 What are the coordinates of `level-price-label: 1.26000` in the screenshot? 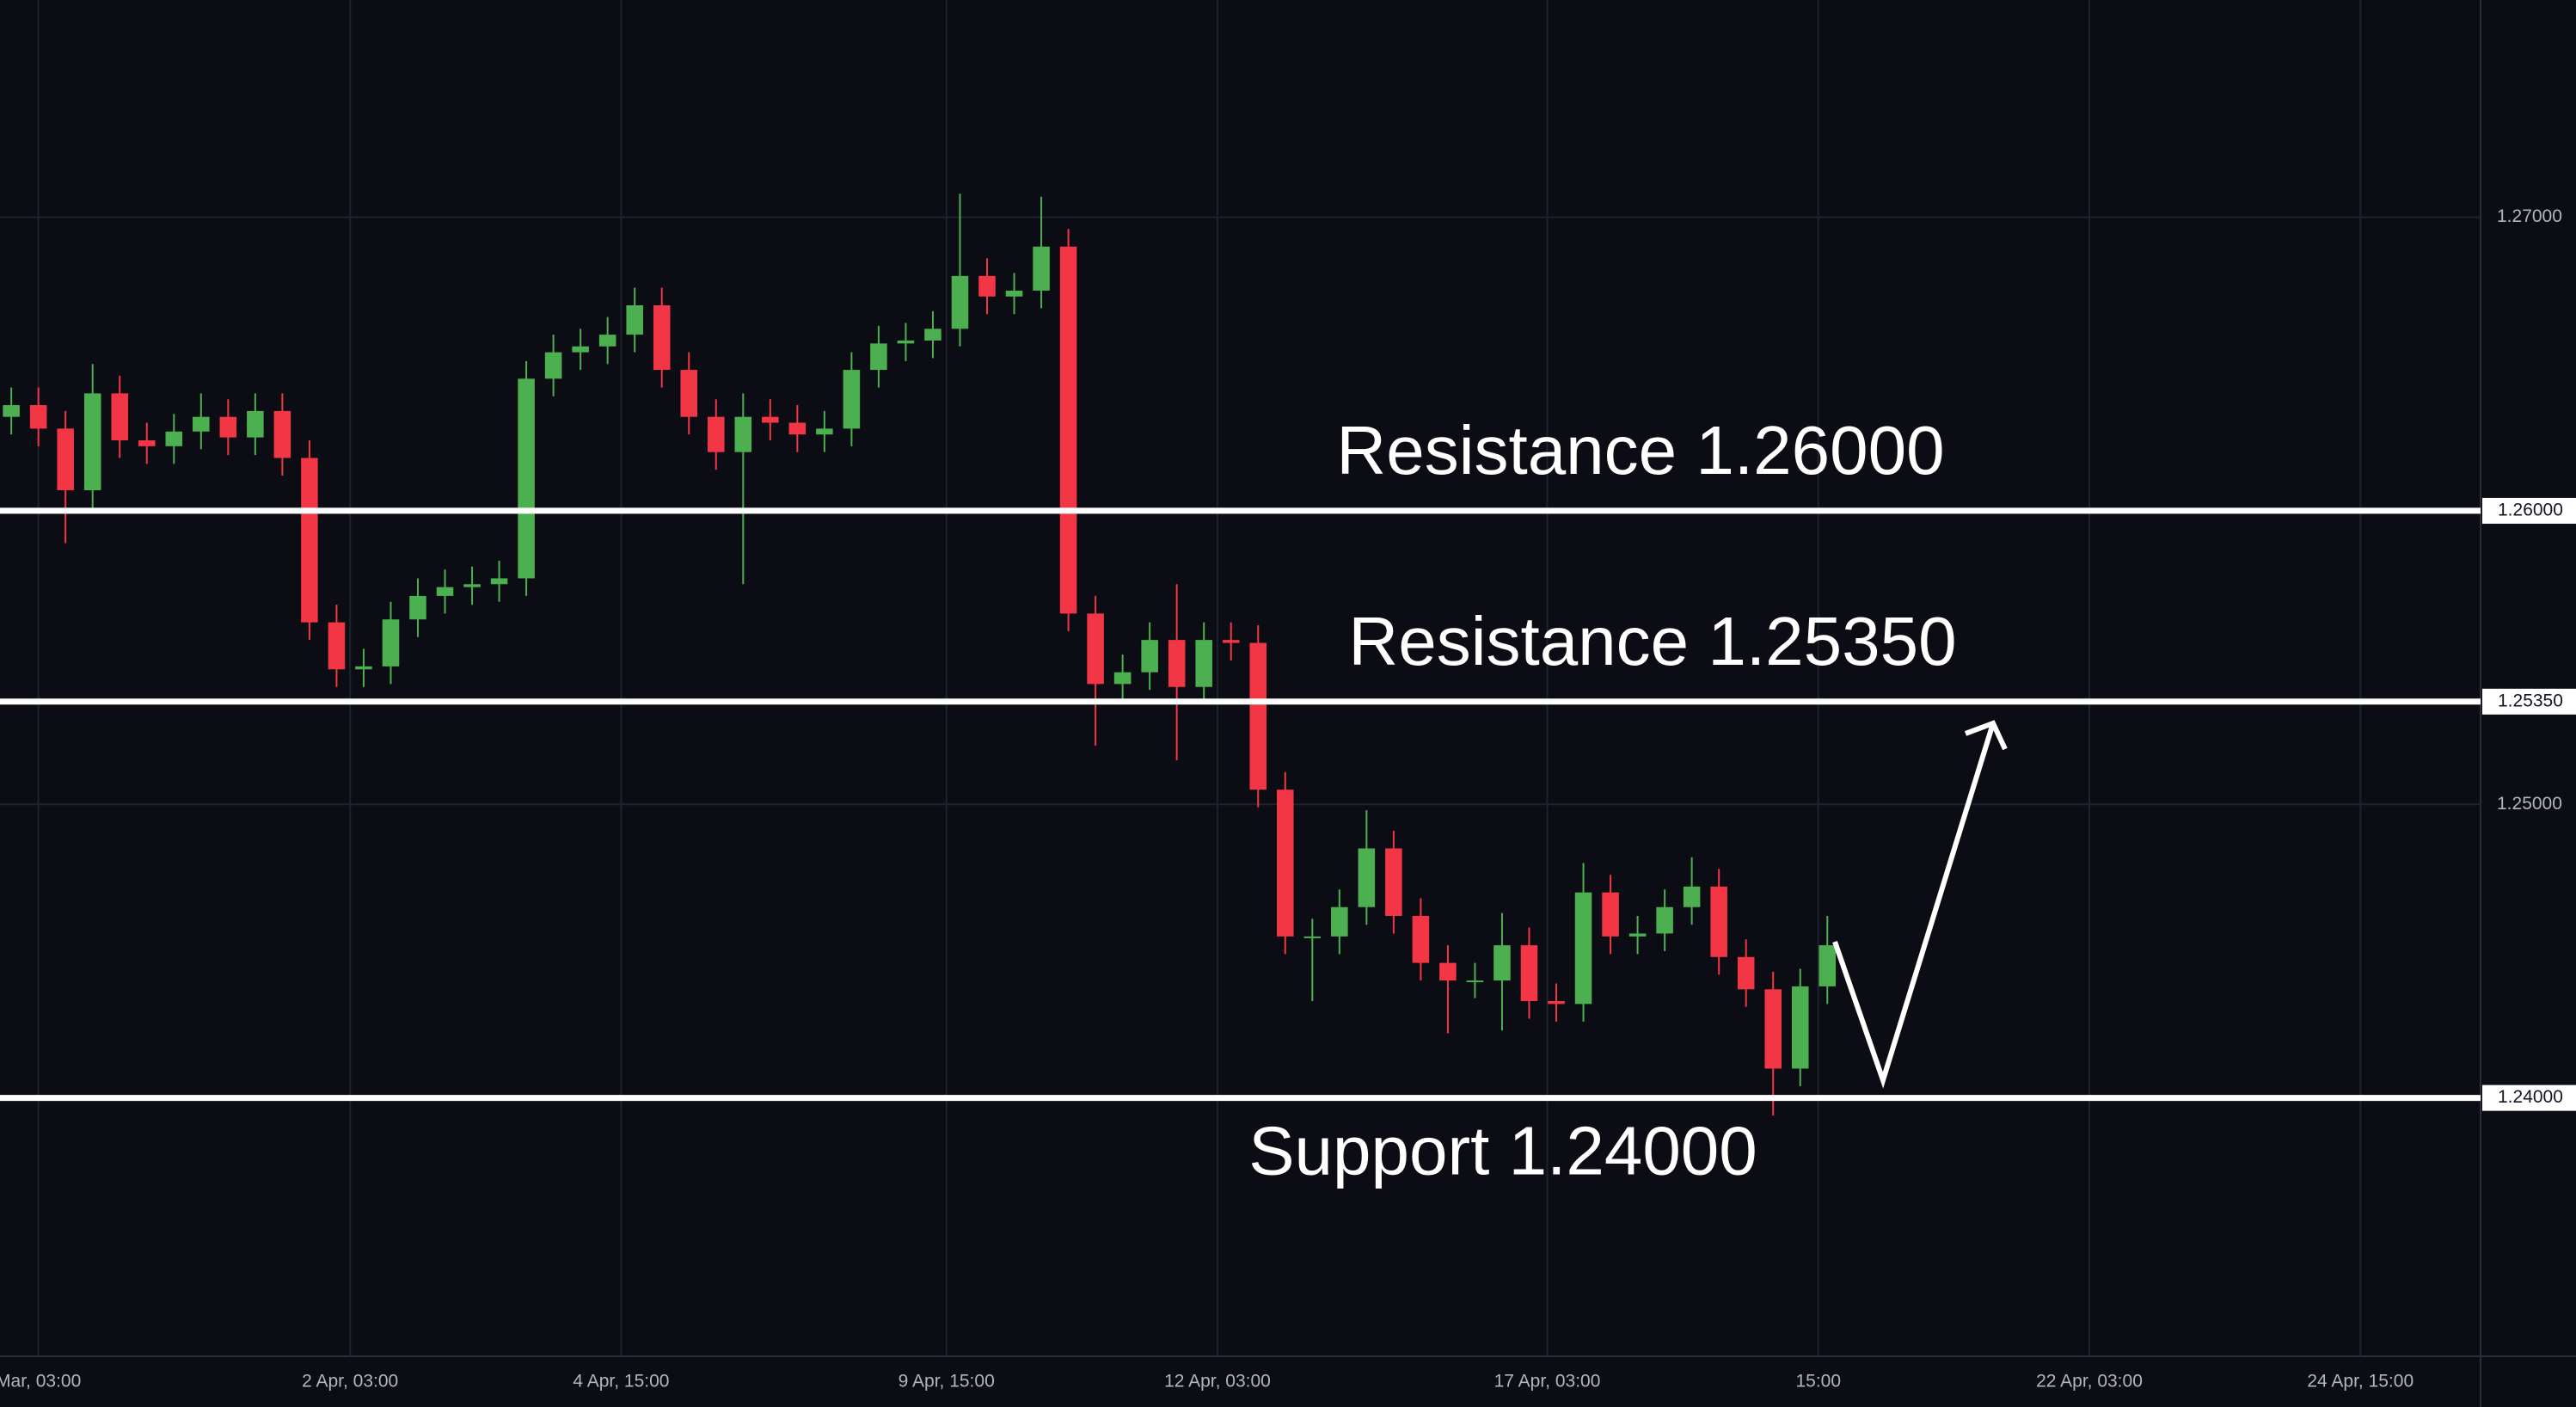 It's located at (2530, 509).